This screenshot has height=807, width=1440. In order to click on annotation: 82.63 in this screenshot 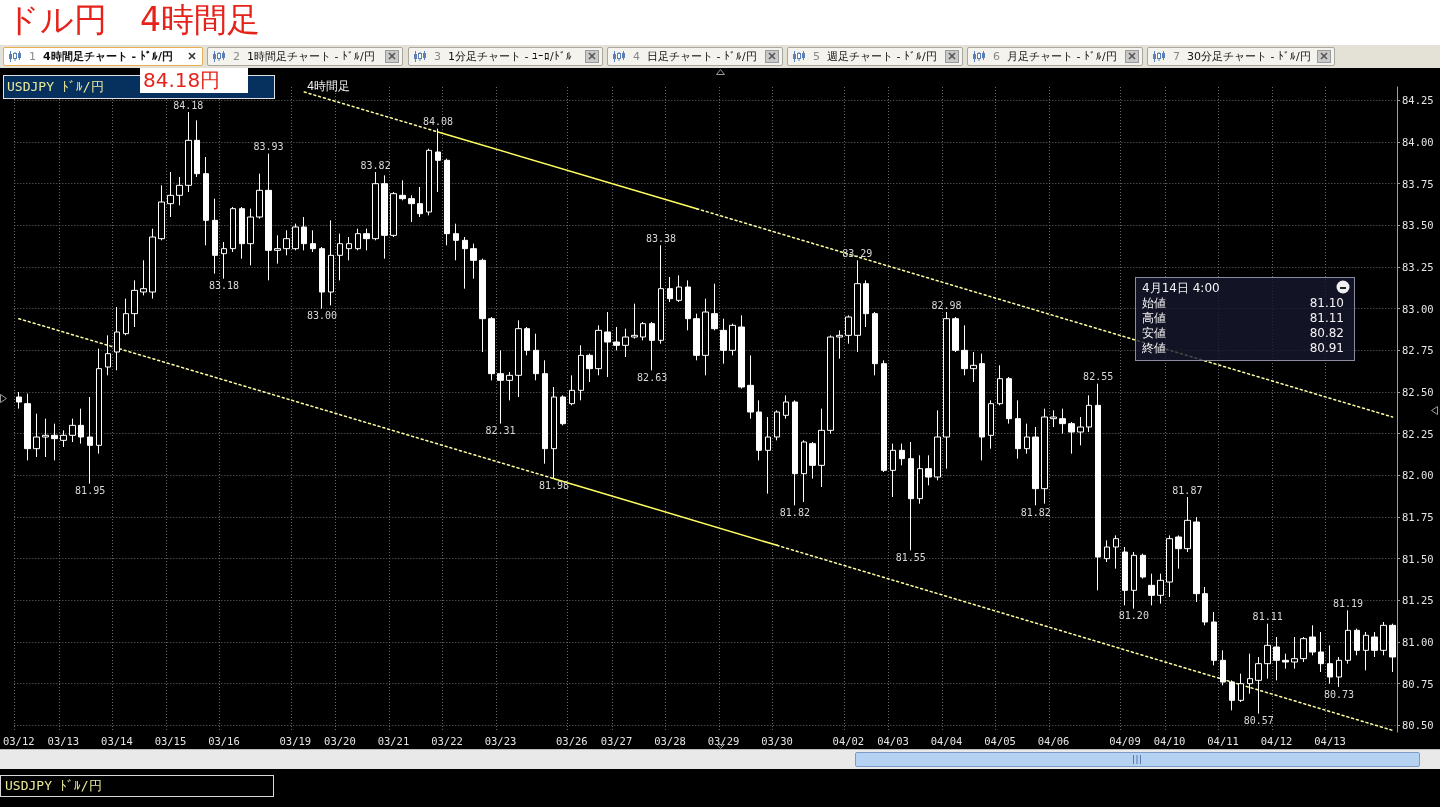, I will do `click(652, 377)`.